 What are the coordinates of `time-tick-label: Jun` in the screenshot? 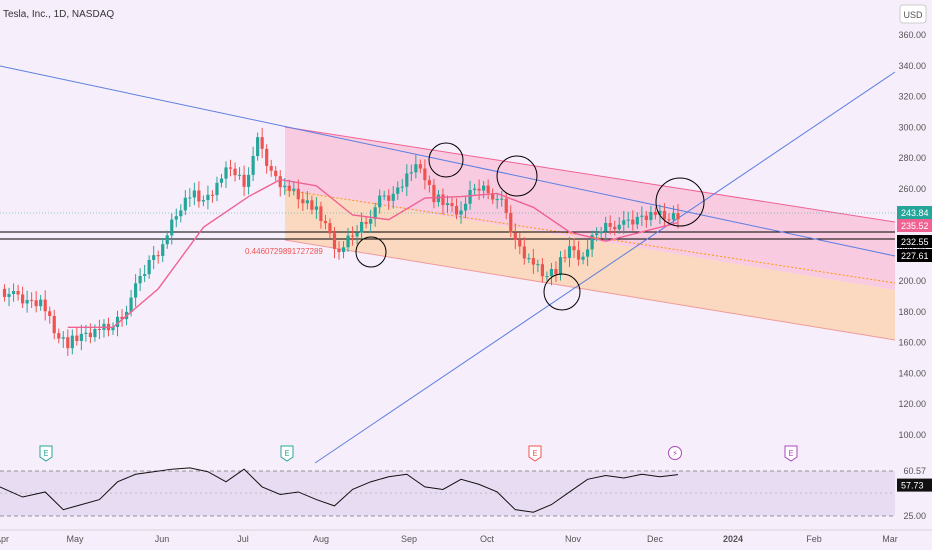 It's located at (162, 539).